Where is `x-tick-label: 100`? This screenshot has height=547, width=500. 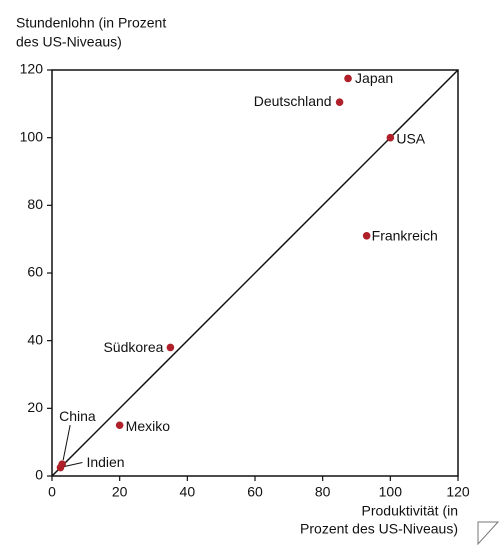
x-tick-label: 100 is located at coordinates (391, 492).